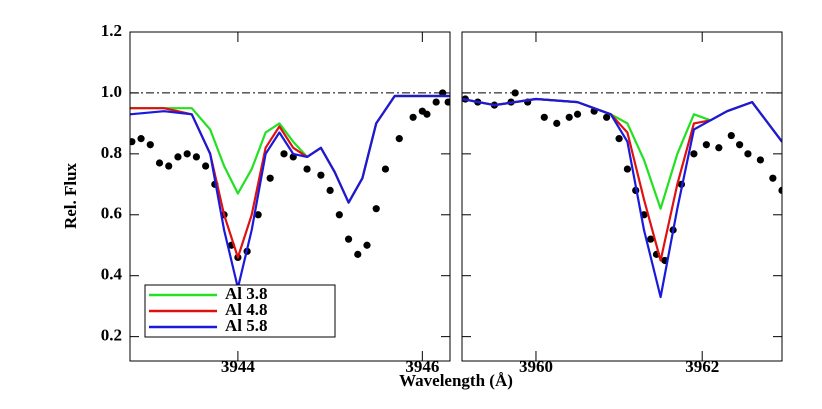 Image resolution: width=822 pixels, height=409 pixels. Describe the element at coordinates (111, 335) in the screenshot. I see `y-tick-label: 0.2` at that location.